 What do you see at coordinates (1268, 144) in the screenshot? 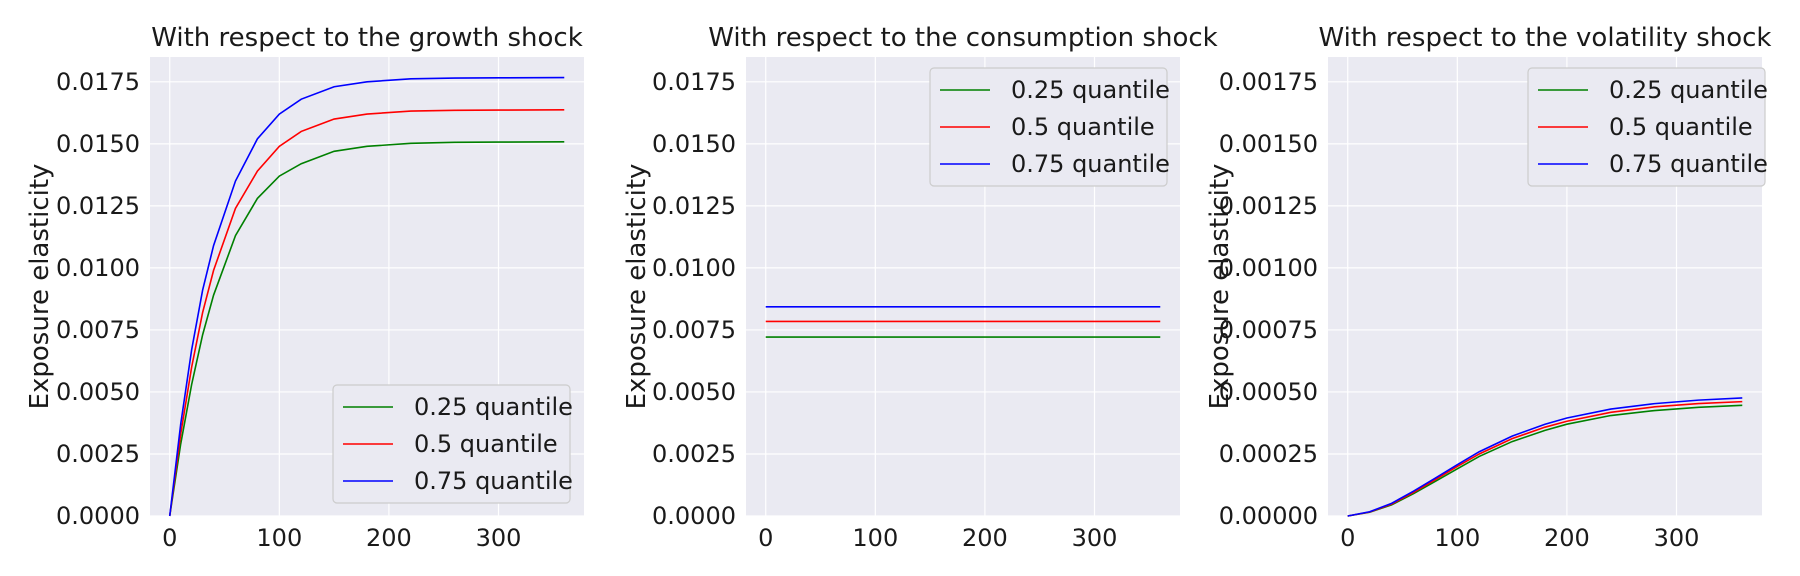
I see `y-tick-label: 0.00150` at bounding box center [1268, 144].